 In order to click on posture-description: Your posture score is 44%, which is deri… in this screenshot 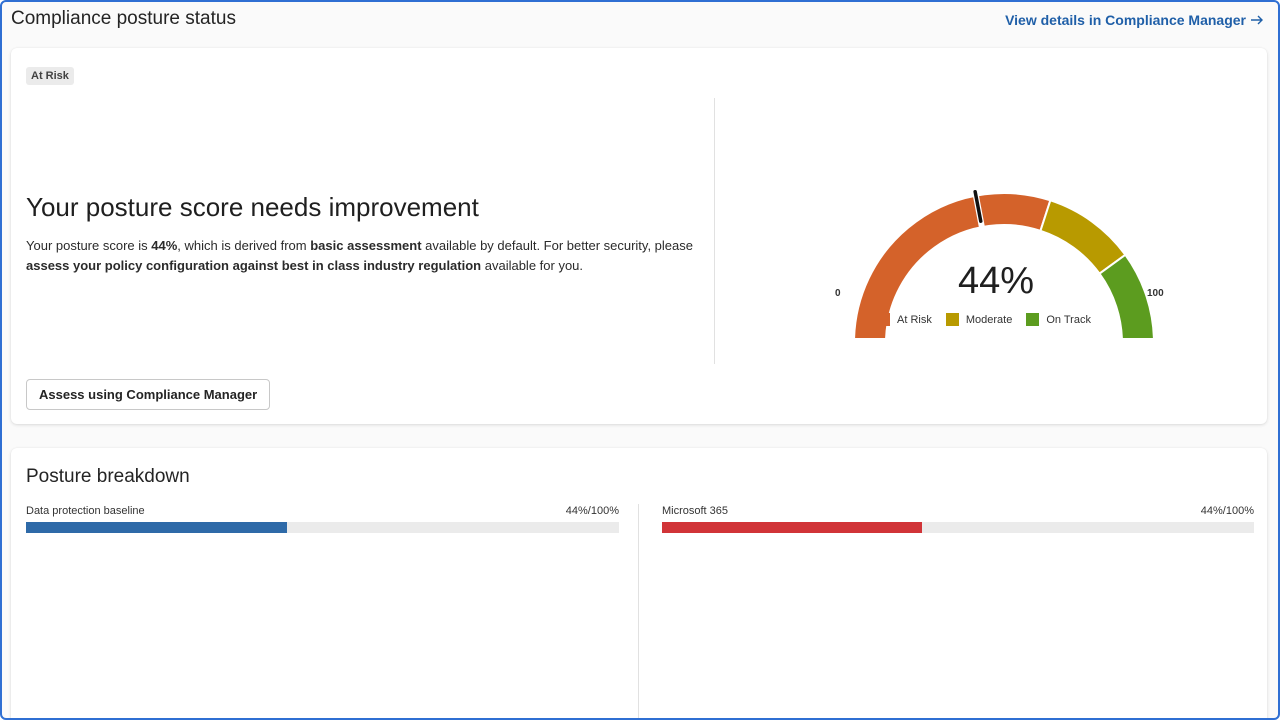, I will do `click(371, 255)`.